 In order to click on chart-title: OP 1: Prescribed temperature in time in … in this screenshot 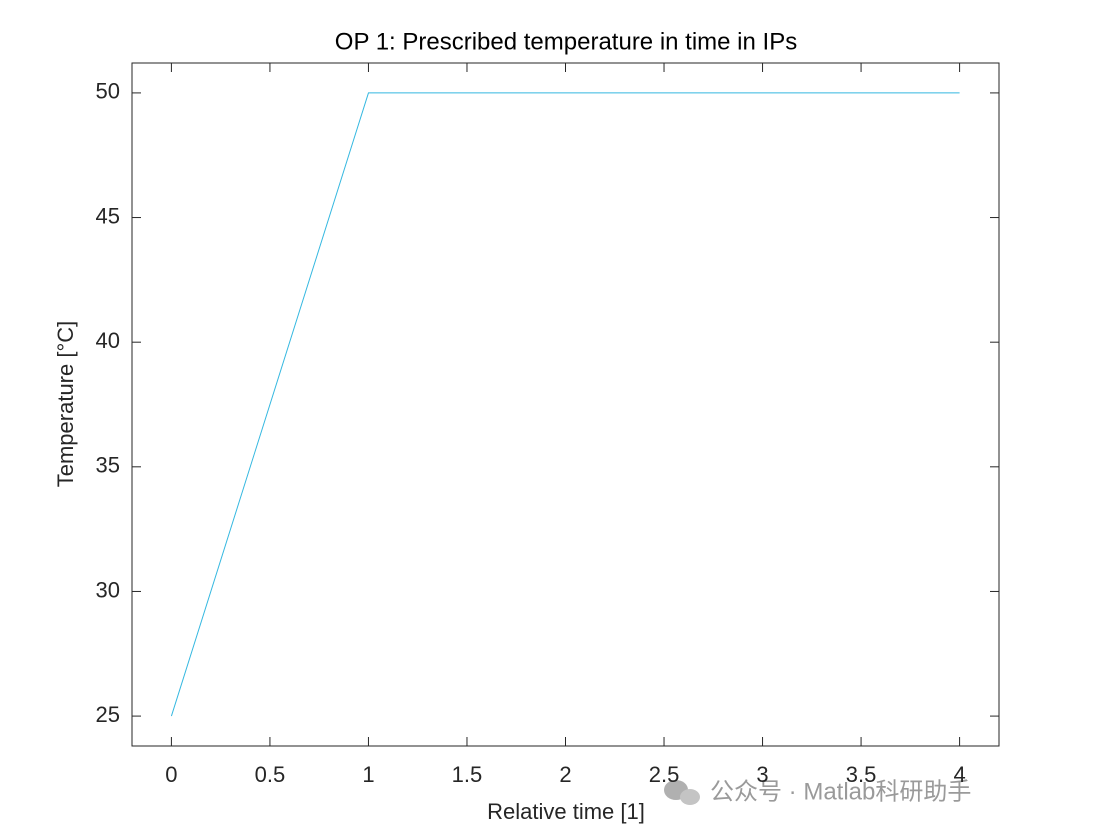, I will do `click(566, 41)`.